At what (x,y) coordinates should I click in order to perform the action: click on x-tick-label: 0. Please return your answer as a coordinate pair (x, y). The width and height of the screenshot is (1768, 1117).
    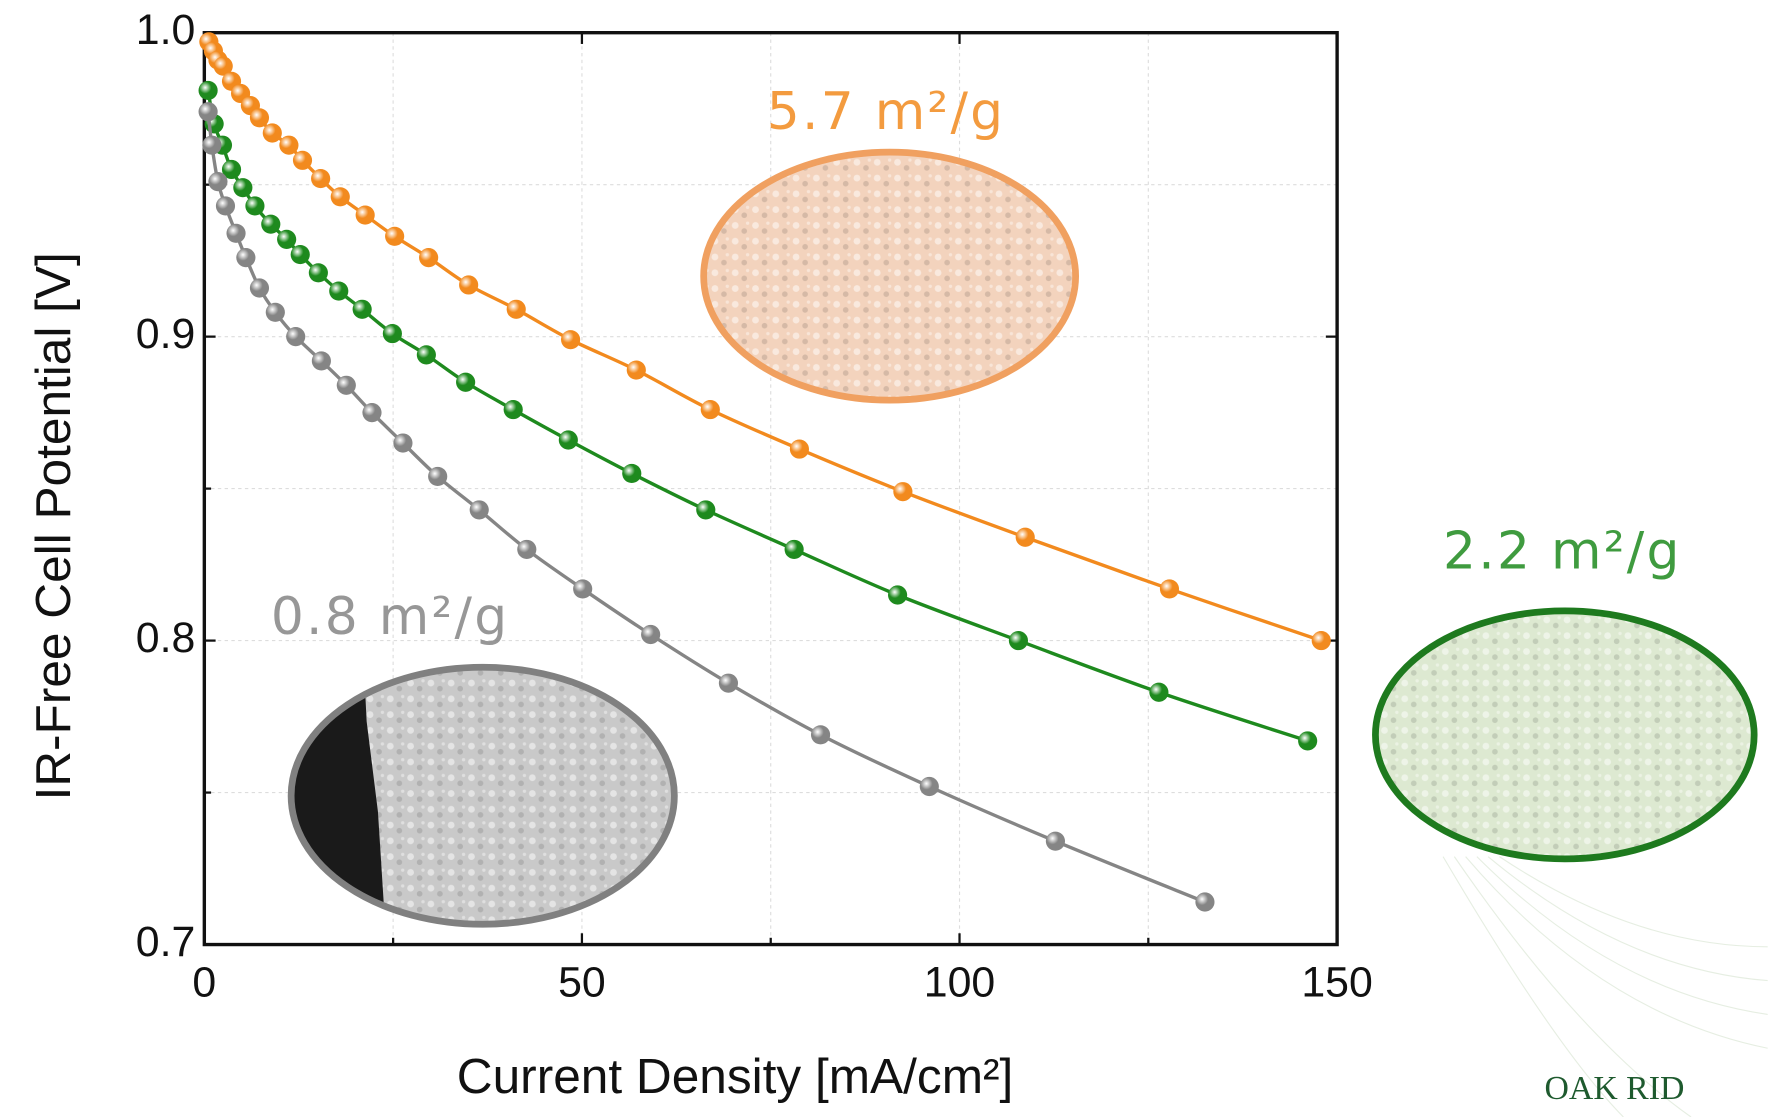
    Looking at the image, I should click on (204, 982).